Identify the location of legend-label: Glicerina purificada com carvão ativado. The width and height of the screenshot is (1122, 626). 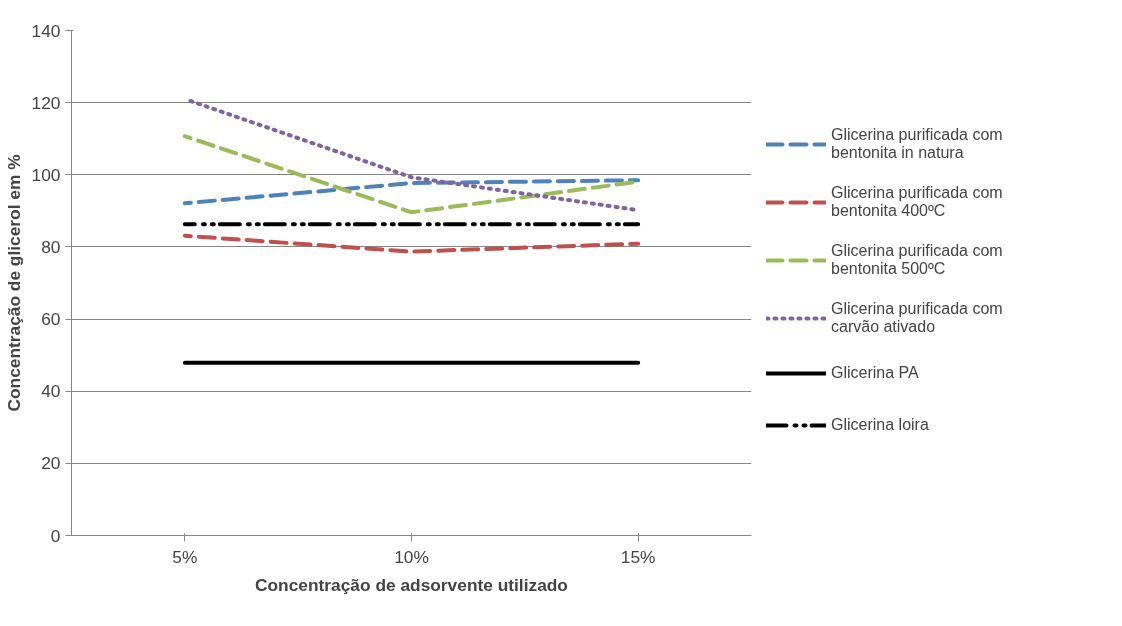
(917, 318).